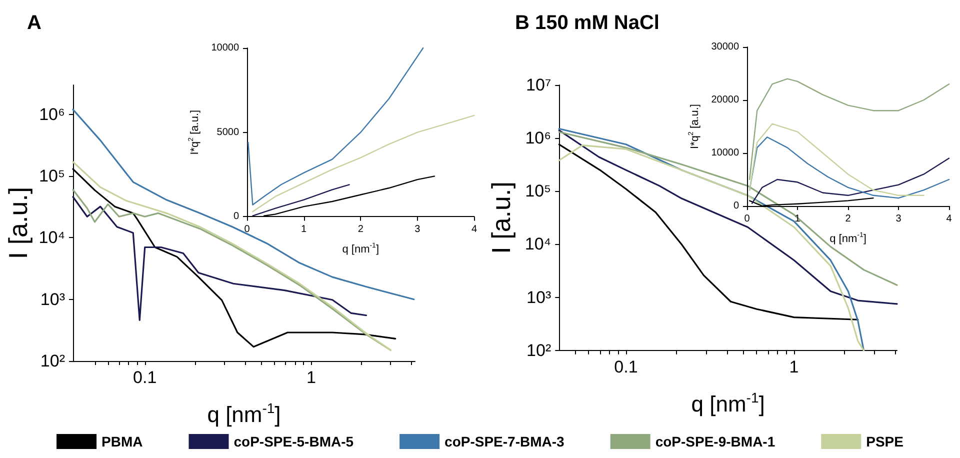 This screenshot has height=458, width=960. Describe the element at coordinates (587, 23) in the screenshot. I see `chart-title: B 150 mM NaCl` at that location.